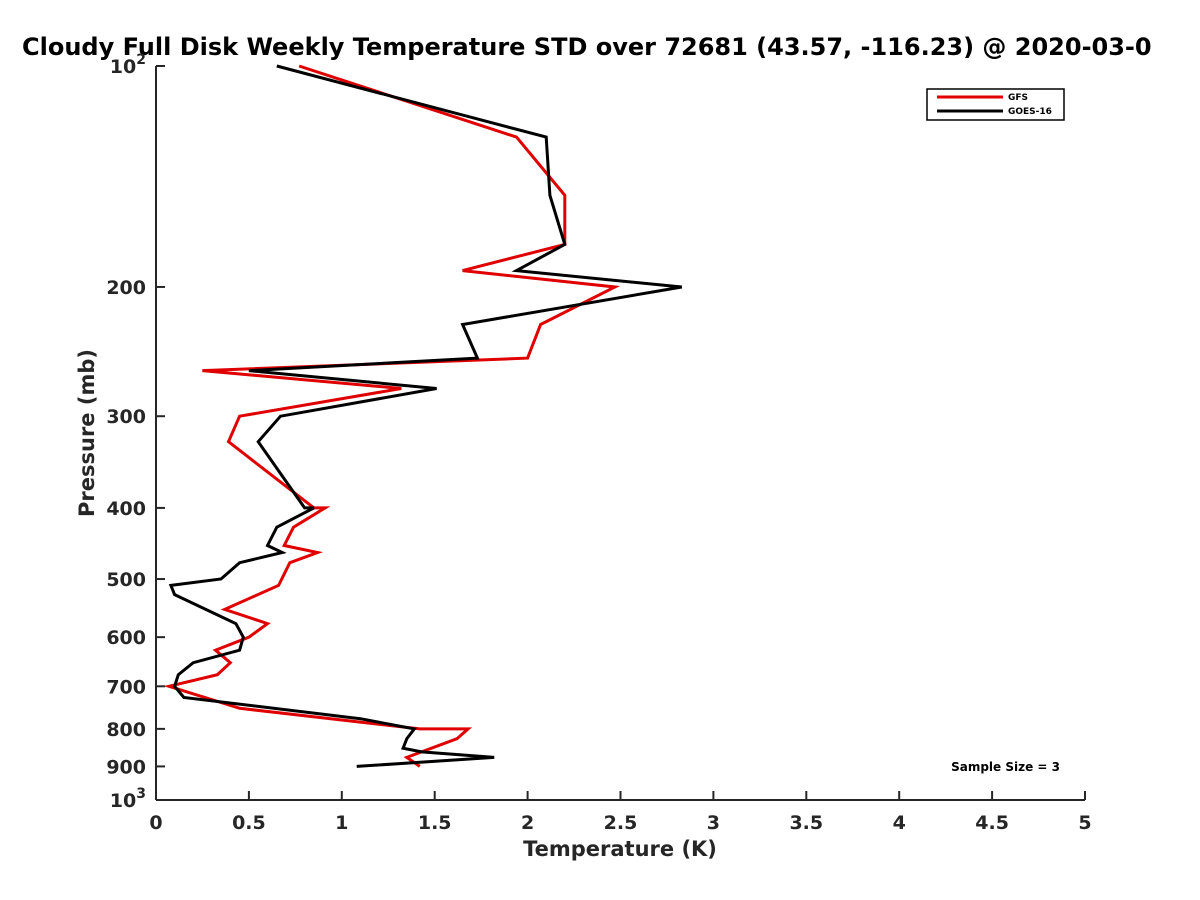 The height and width of the screenshot is (900, 1200). Describe the element at coordinates (527, 823) in the screenshot. I see `x-tick-label: 2` at that location.